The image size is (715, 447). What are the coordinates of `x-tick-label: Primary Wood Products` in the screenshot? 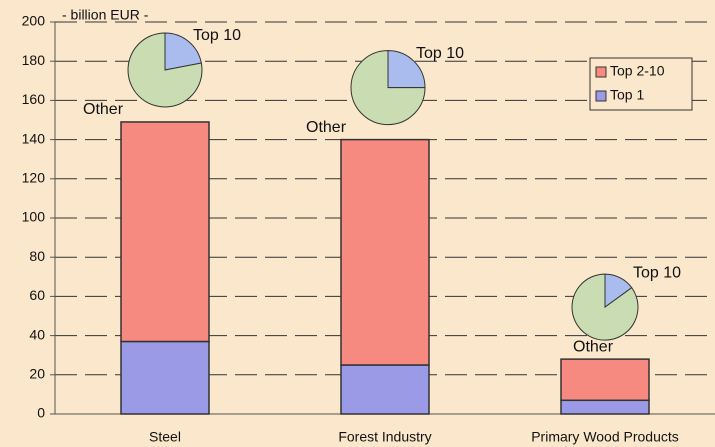 It's located at (605, 437).